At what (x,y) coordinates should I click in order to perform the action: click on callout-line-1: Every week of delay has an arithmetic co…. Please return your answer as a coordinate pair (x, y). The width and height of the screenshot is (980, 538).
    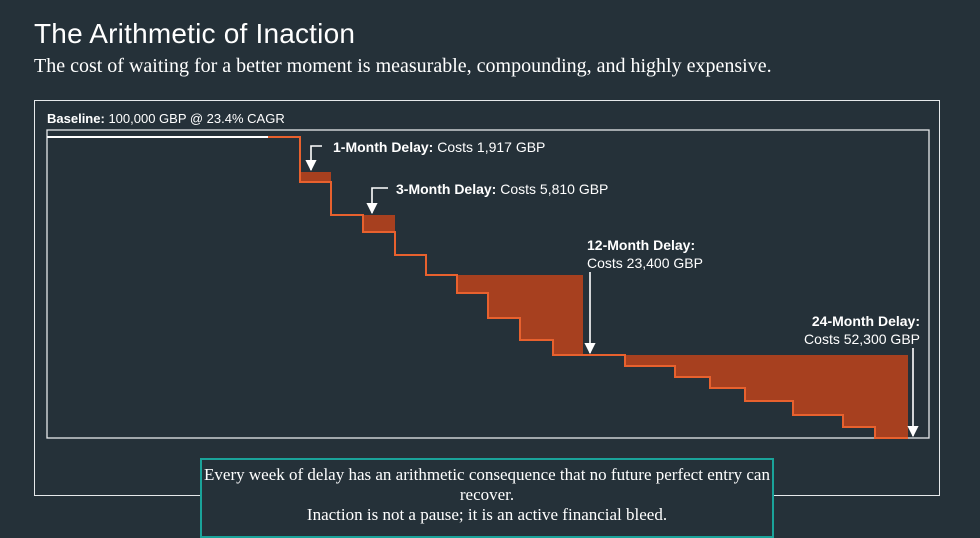
    Looking at the image, I should click on (487, 484).